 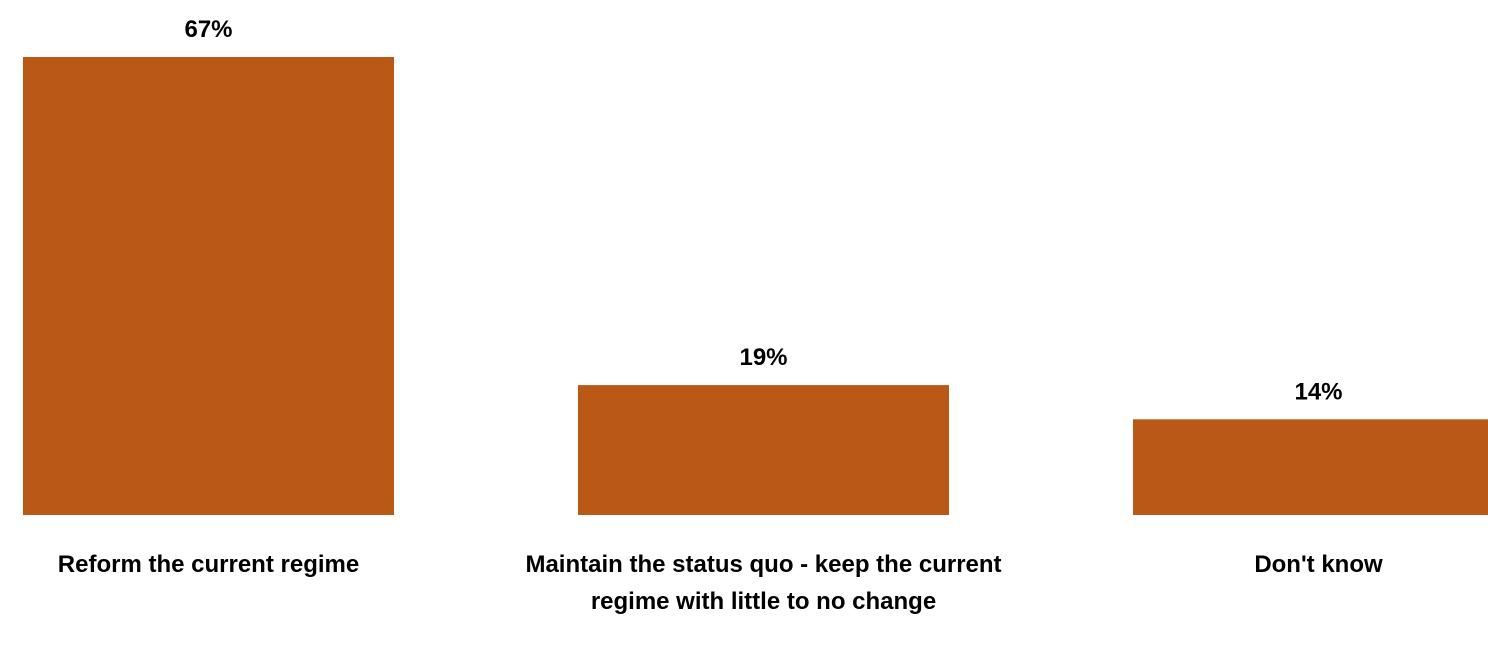 What do you see at coordinates (208, 29) in the screenshot?
I see `data-label-1: 67%` at bounding box center [208, 29].